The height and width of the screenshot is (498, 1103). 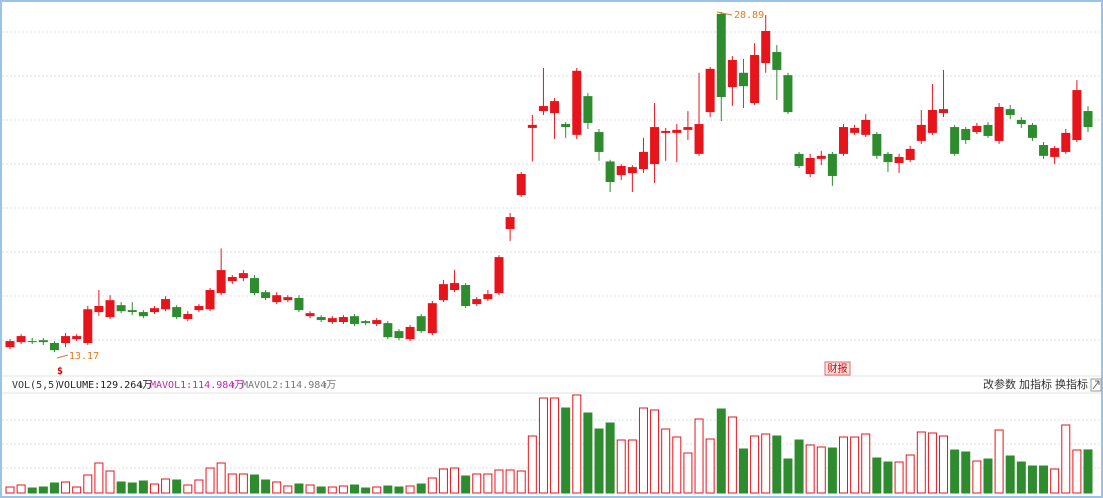 I want to click on high-label: 28.89, so click(x=749, y=15).